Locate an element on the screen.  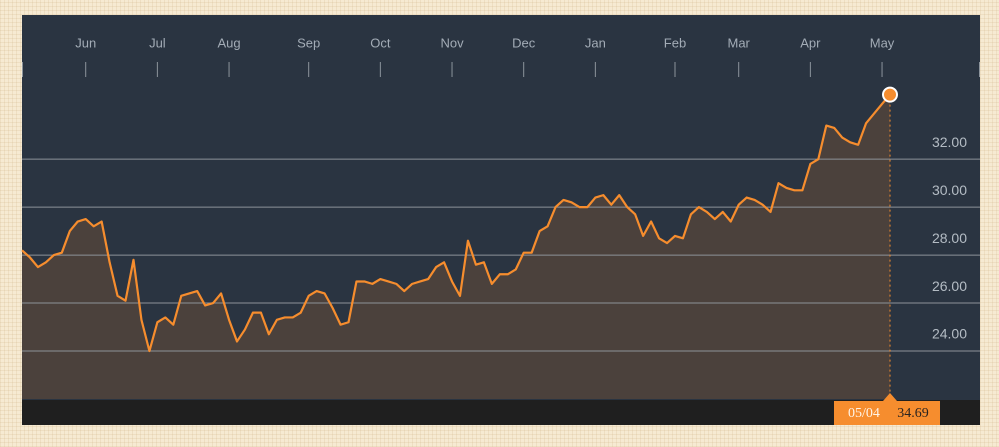
x-tick-label: Jun is located at coordinates (85, 42).